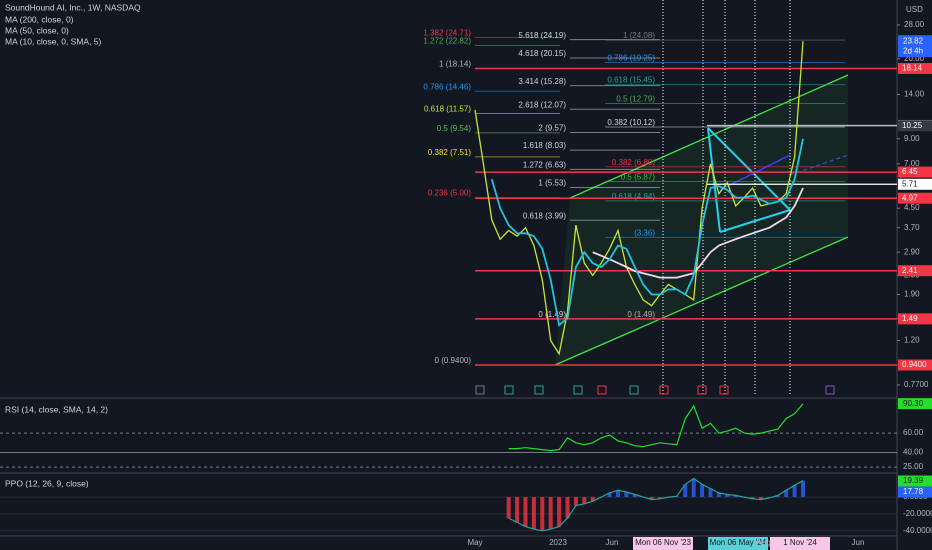 The image size is (932, 550). I want to click on fib-label: 1 (24.08), so click(639, 35).